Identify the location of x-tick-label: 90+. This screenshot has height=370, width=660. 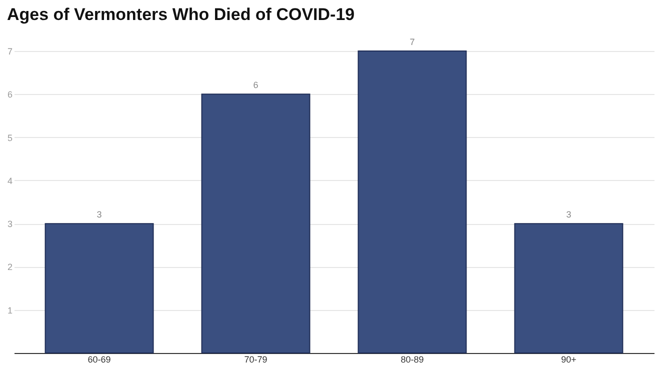
(568, 359).